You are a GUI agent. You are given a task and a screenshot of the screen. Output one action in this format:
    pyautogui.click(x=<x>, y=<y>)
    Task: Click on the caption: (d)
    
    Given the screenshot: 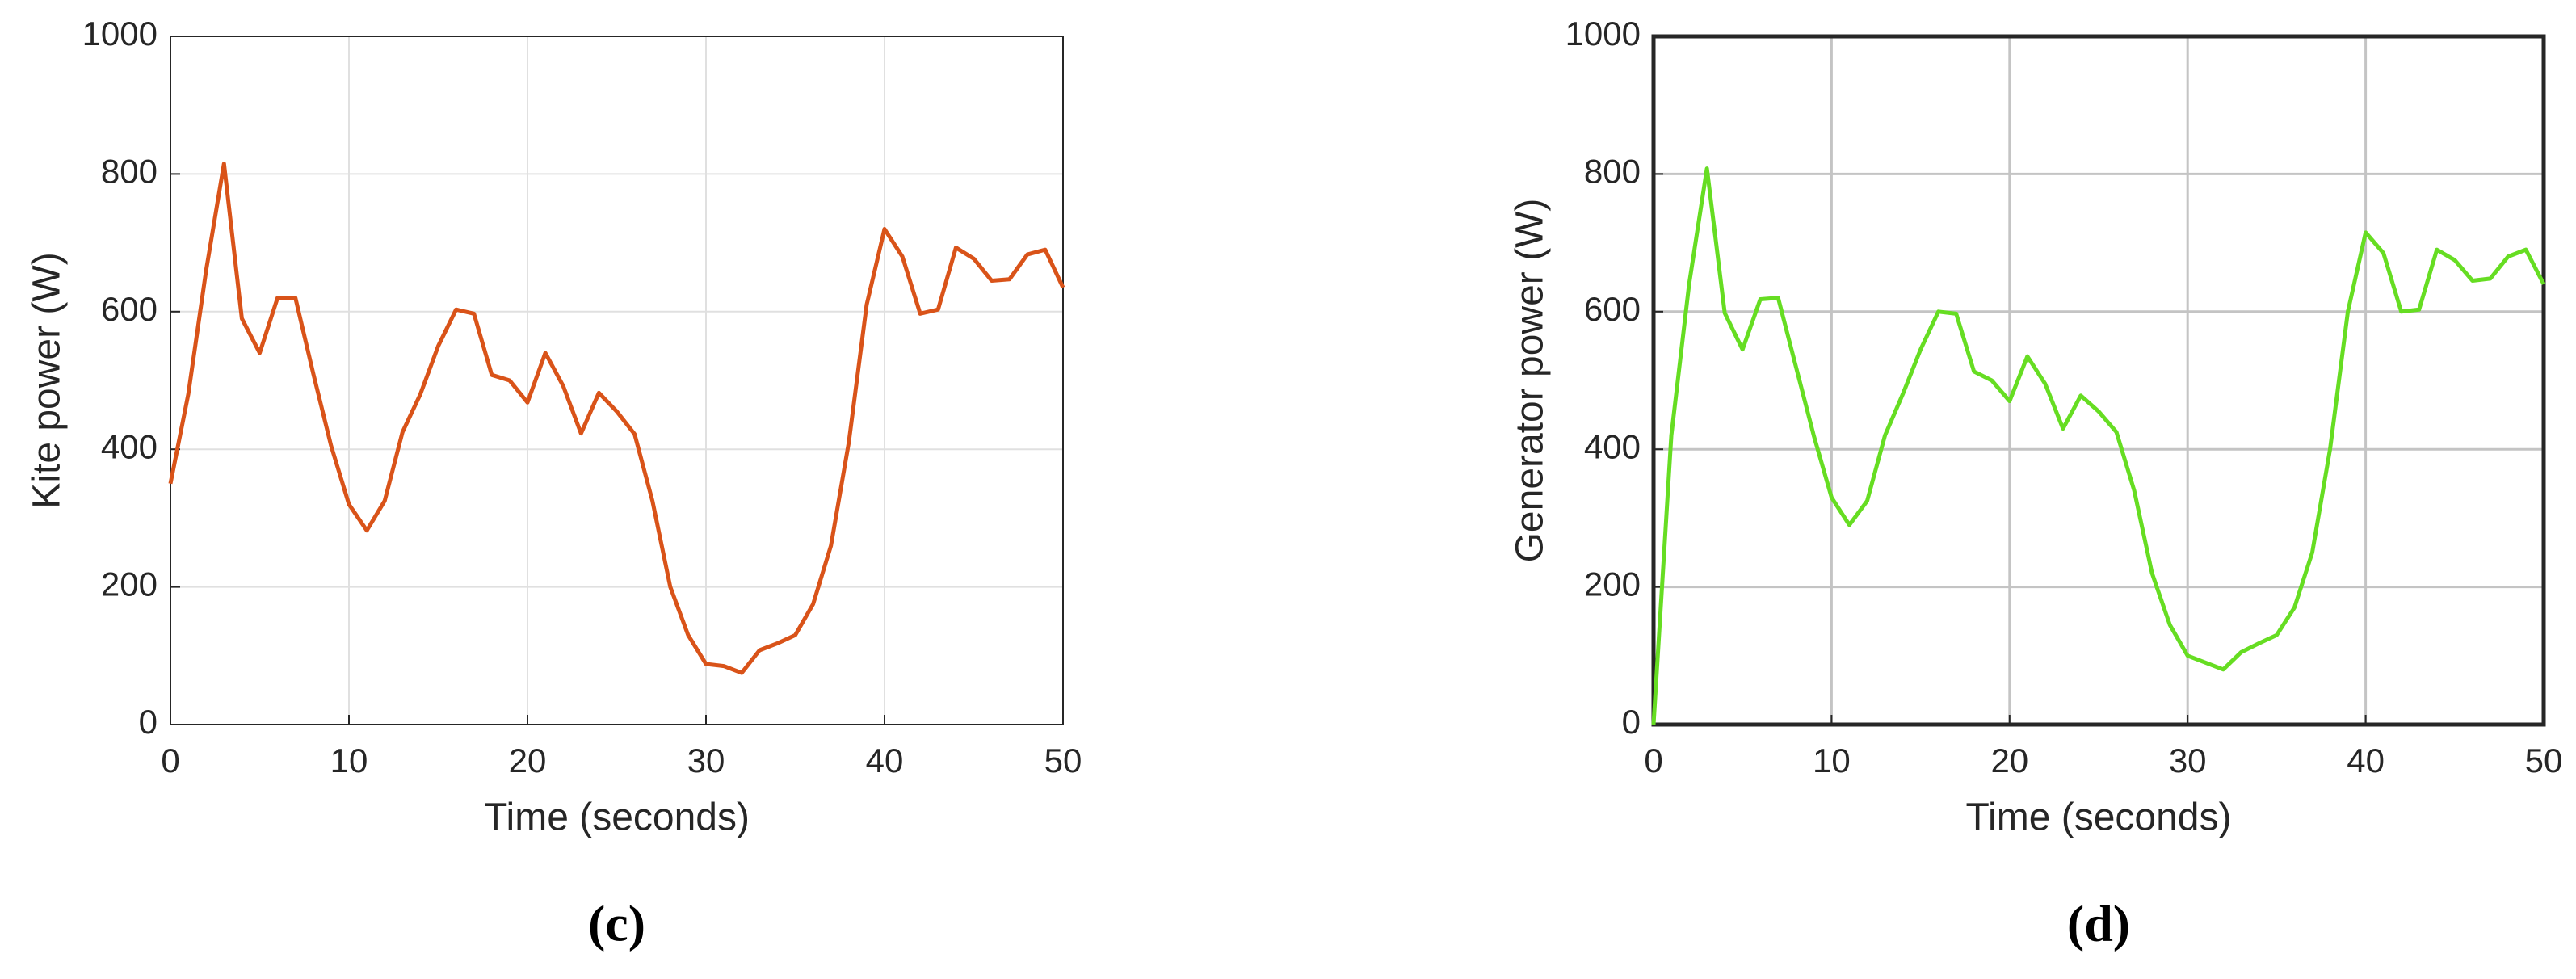 What is the action you would take?
    pyautogui.click(x=2098, y=923)
    